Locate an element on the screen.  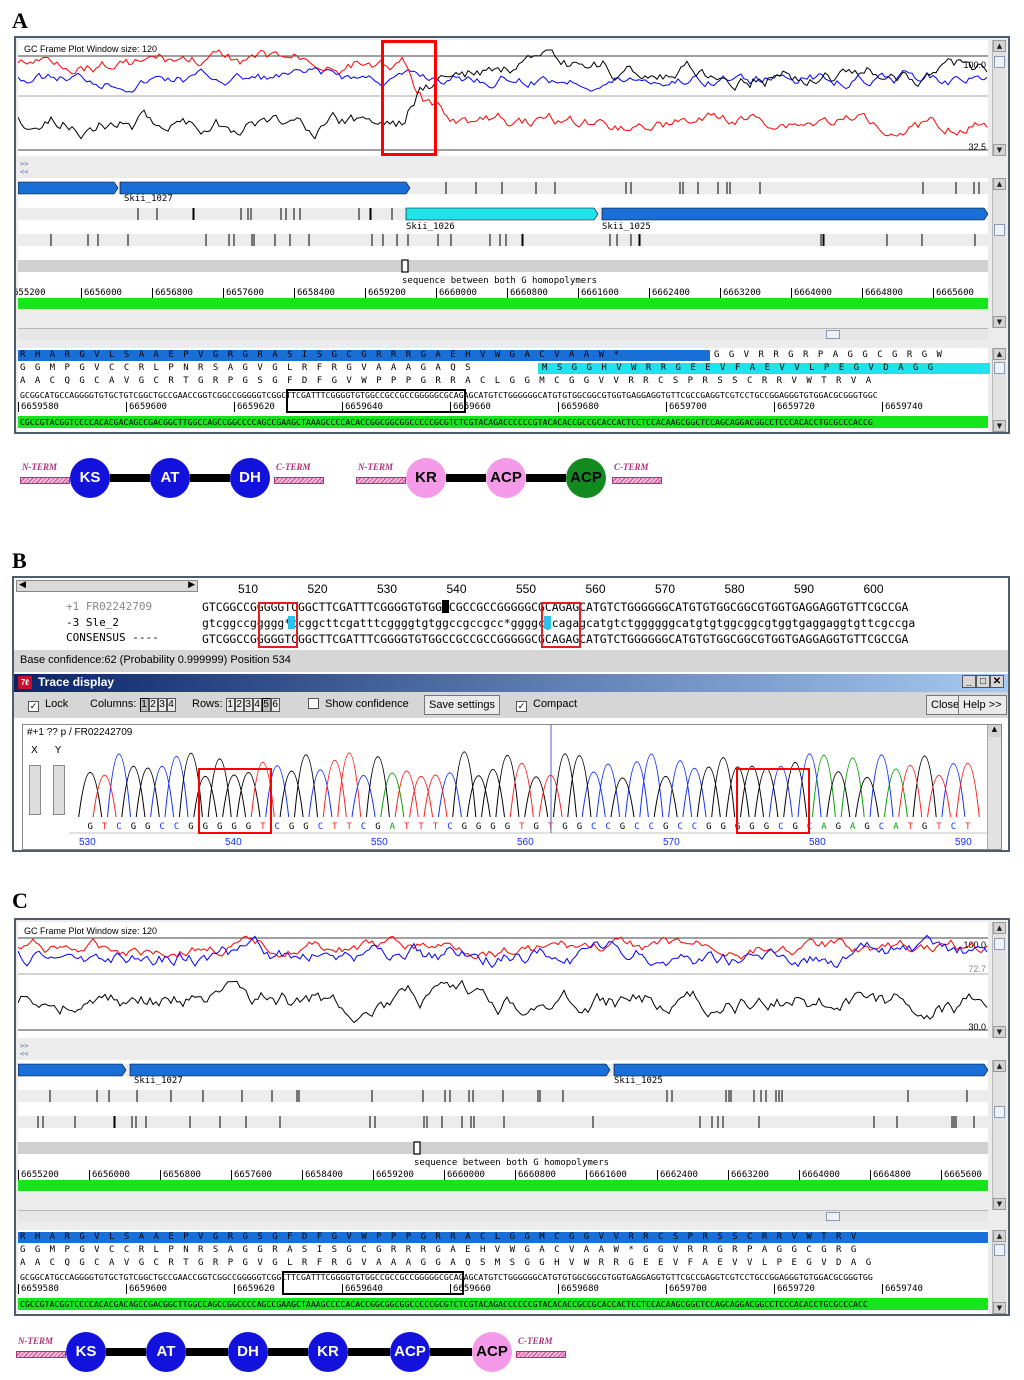
maximize-icon: □ is located at coordinates (983, 681).